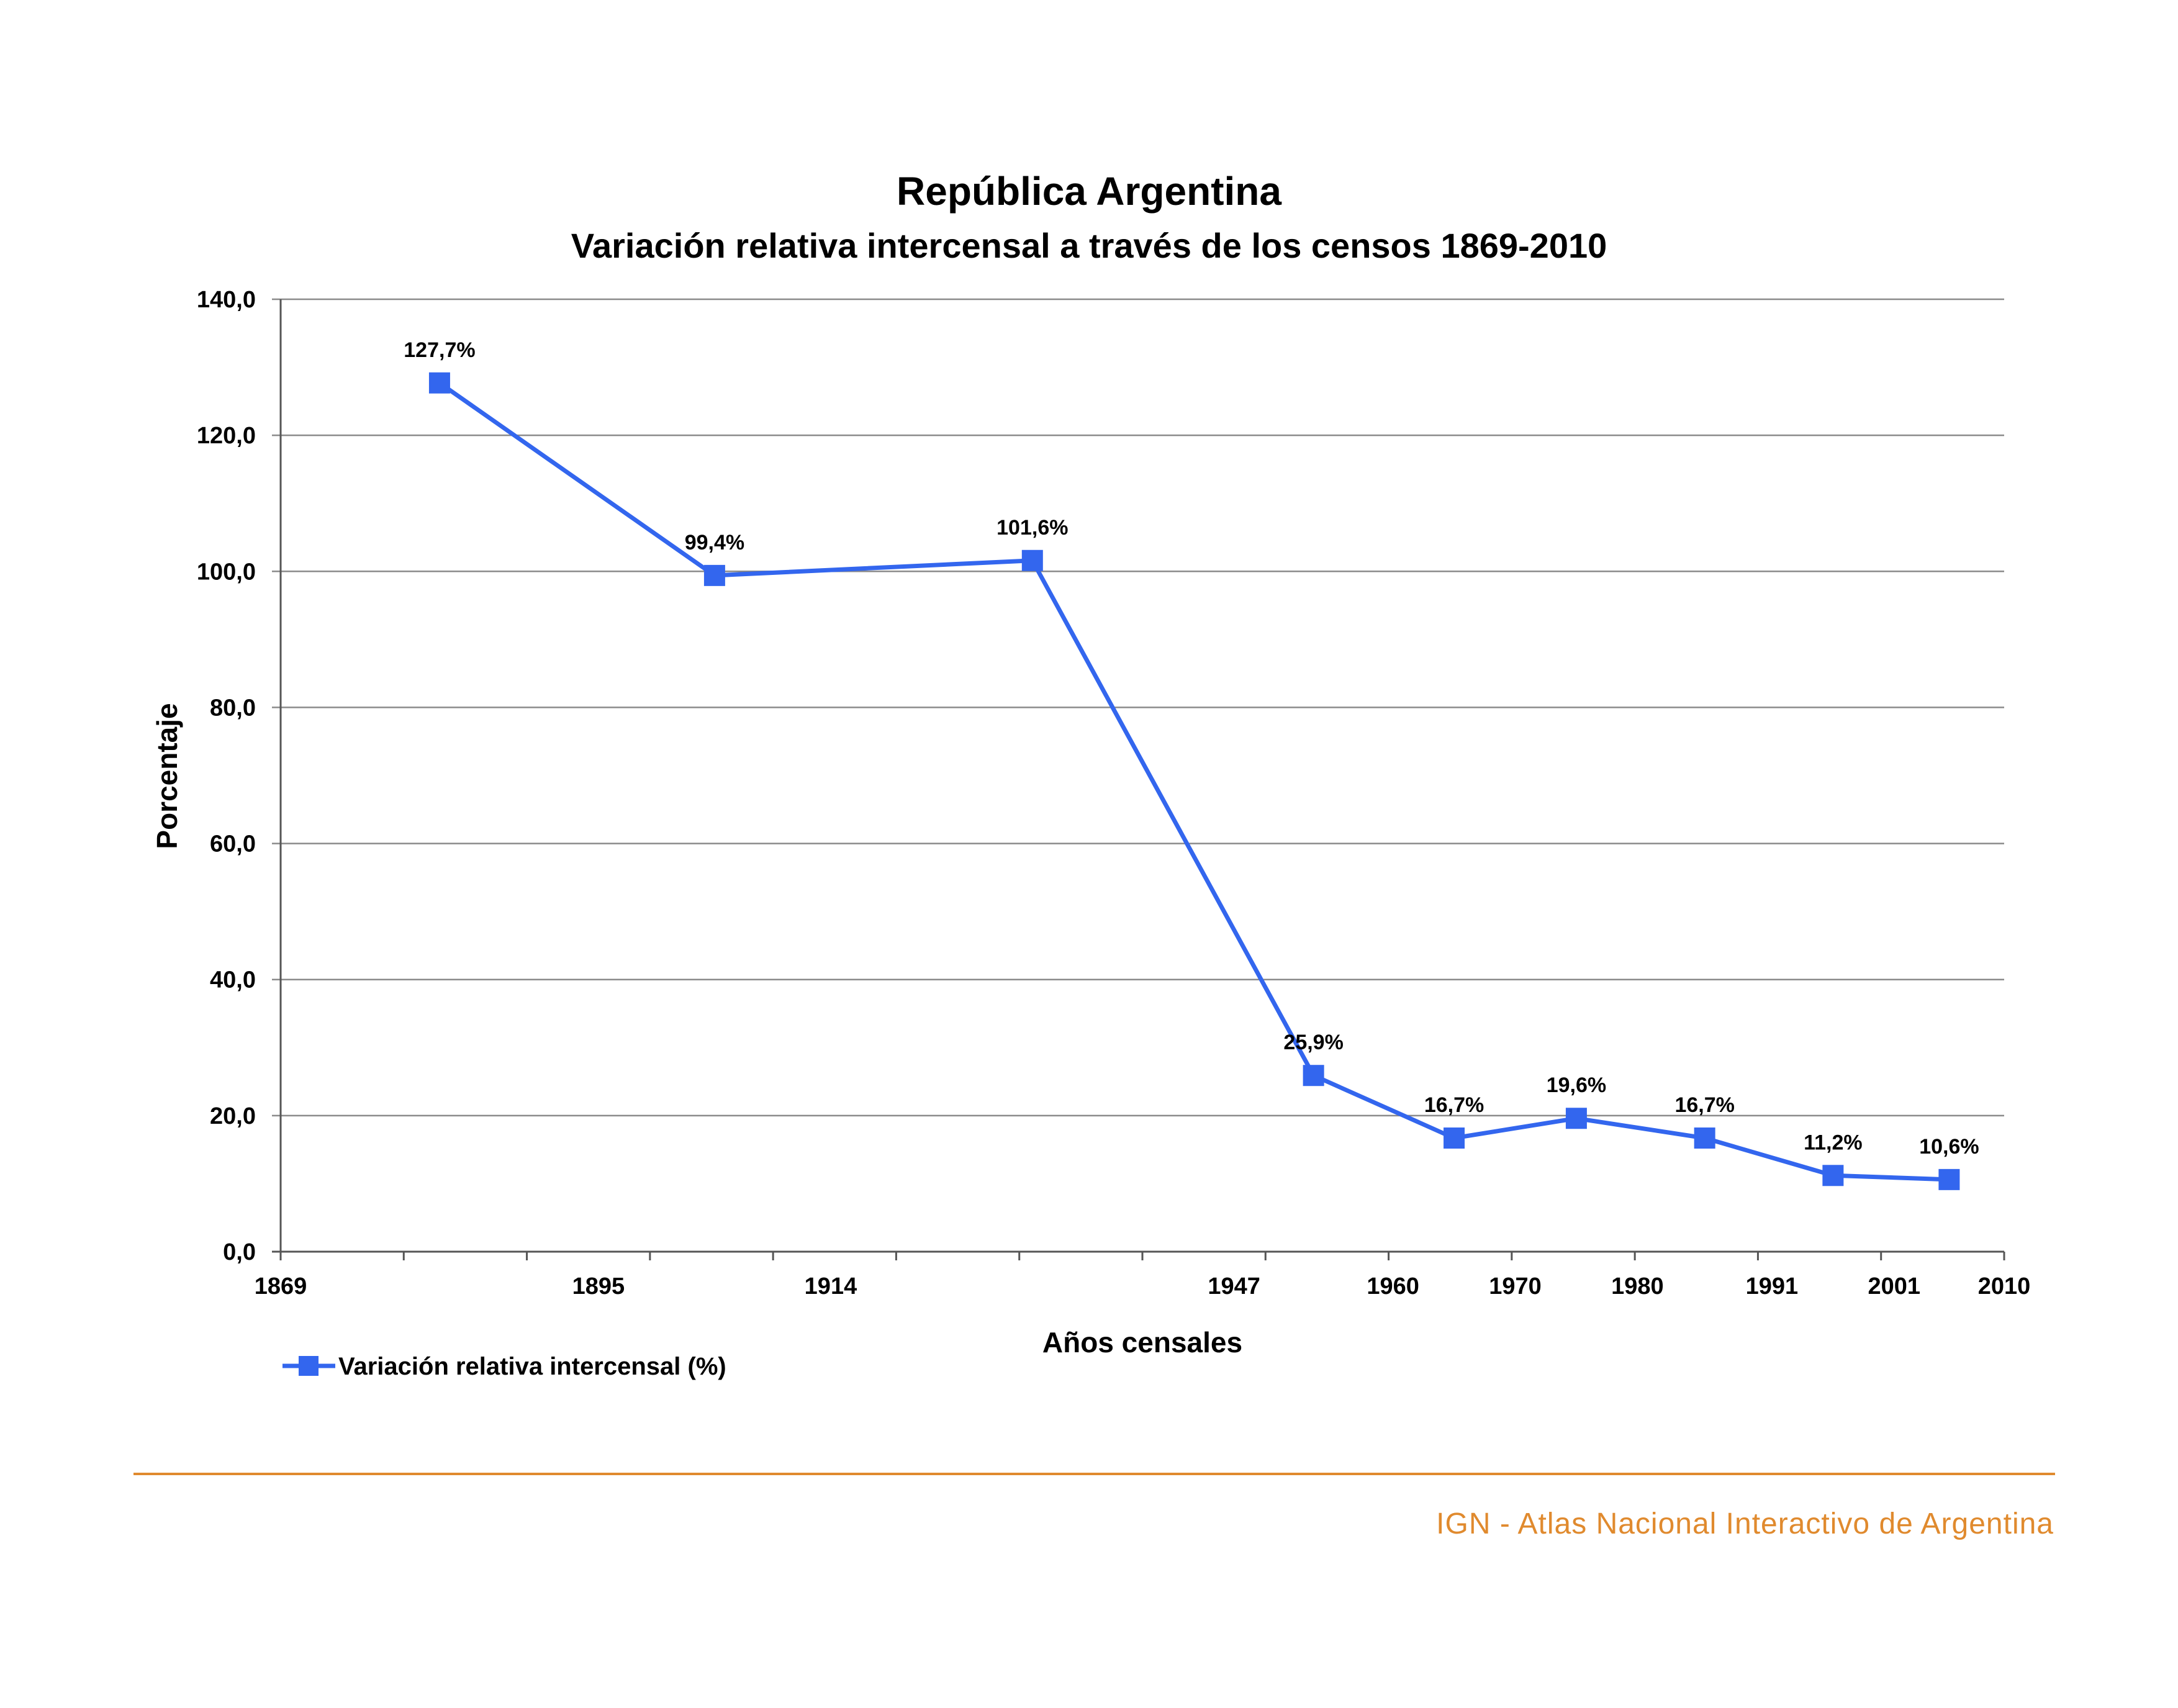 The image size is (2178, 1708). I want to click on chart-title: República Argentina, so click(1089, 191).